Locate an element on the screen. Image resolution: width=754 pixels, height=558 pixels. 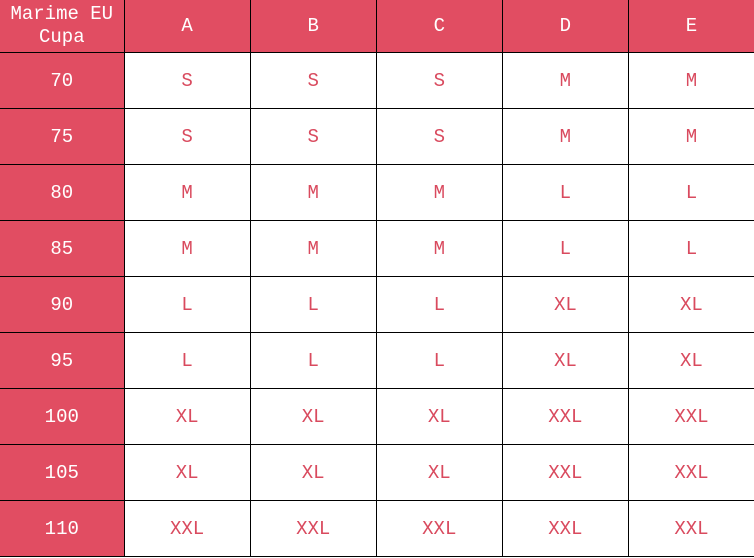
cup-header: B is located at coordinates (313, 26).